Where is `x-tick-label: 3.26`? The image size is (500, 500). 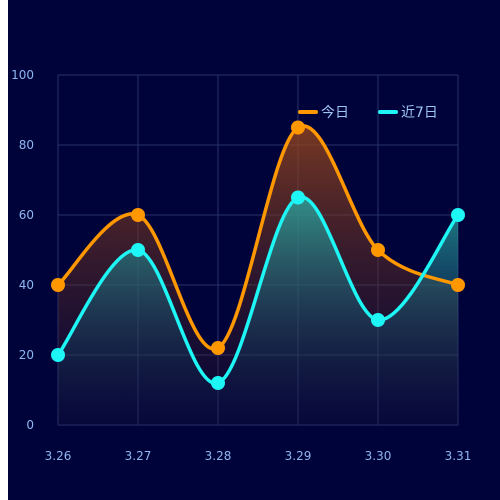
x-tick-label: 3.26 is located at coordinates (58, 456).